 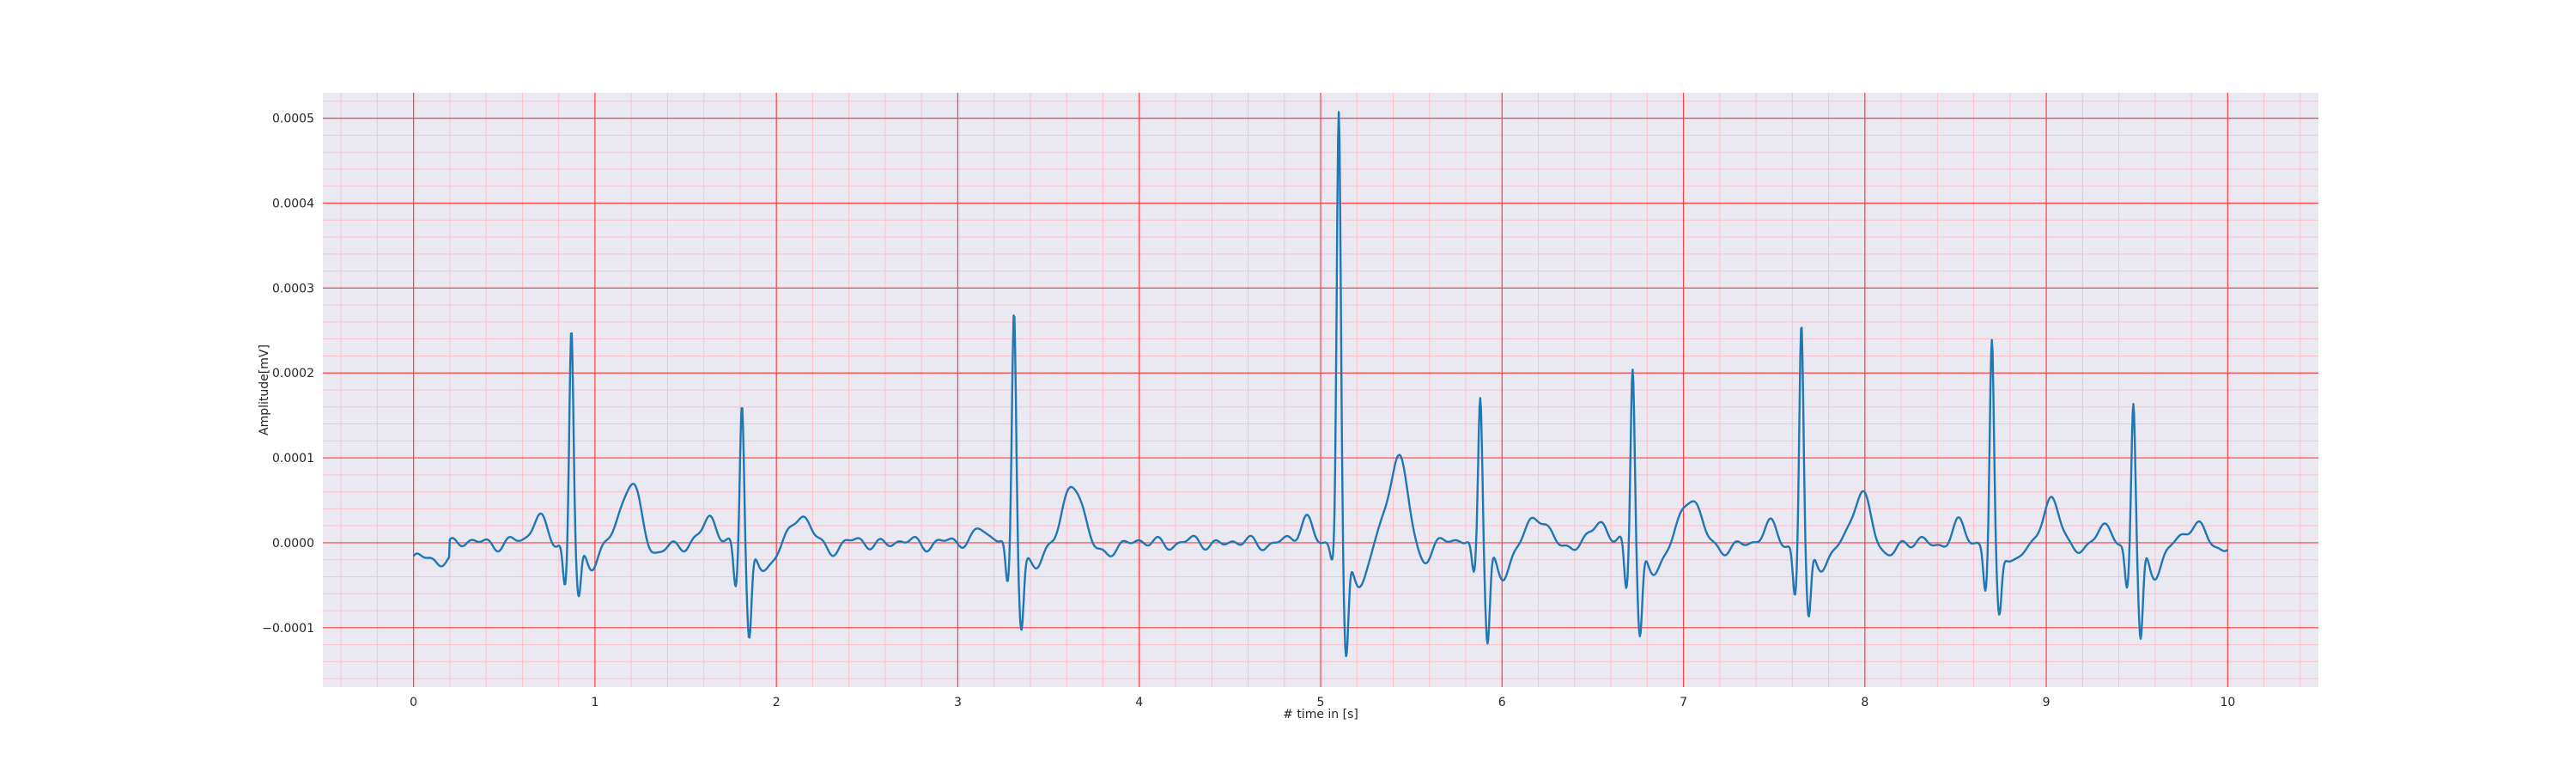 I want to click on x-tick-labels: 0 1 2 3 4 5 6 7 8 9 10, so click(x=1323, y=702).